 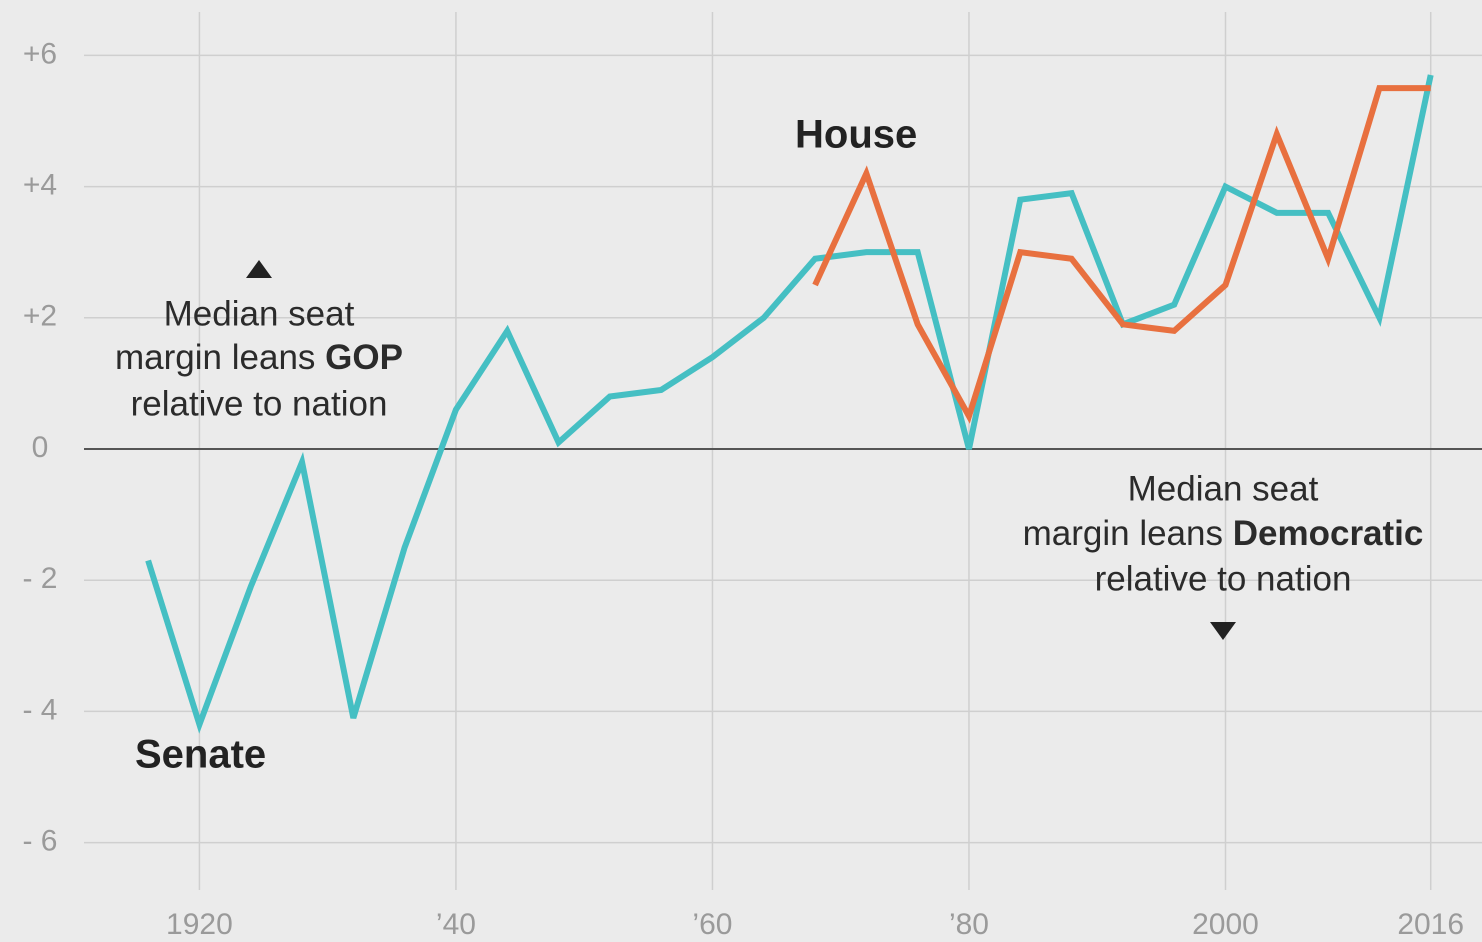 I want to click on y-tick-label: +2, so click(x=40, y=316).